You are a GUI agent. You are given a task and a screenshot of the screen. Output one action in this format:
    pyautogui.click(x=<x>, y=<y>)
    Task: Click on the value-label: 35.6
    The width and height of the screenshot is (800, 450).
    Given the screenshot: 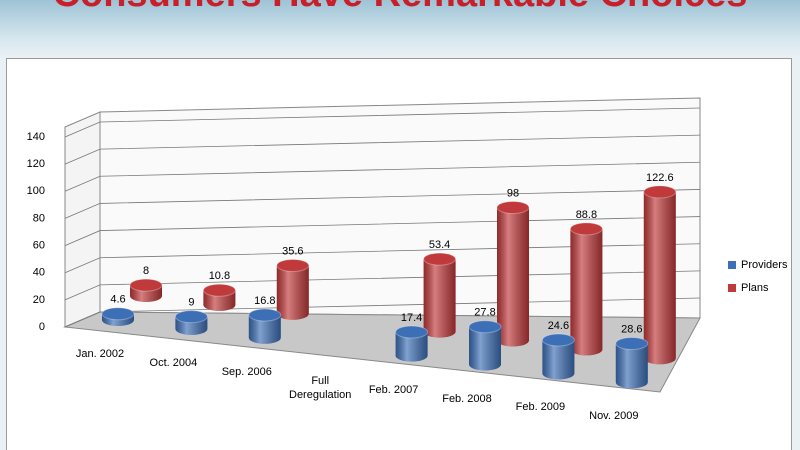 What is the action you would take?
    pyautogui.click(x=292, y=251)
    